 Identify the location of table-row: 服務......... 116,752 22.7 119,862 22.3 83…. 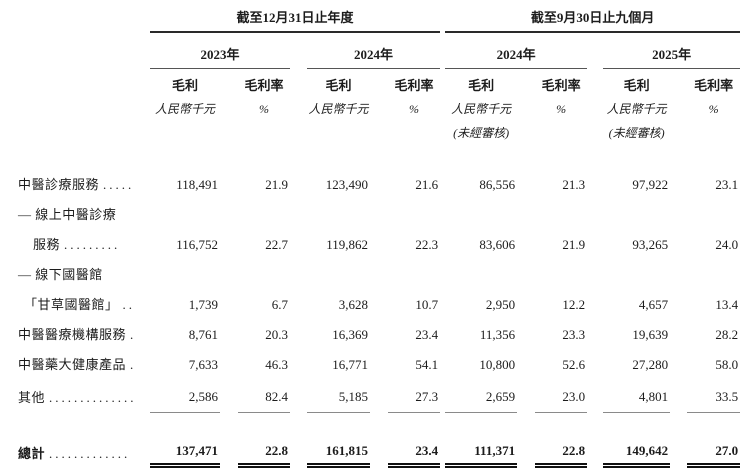
(377, 243).